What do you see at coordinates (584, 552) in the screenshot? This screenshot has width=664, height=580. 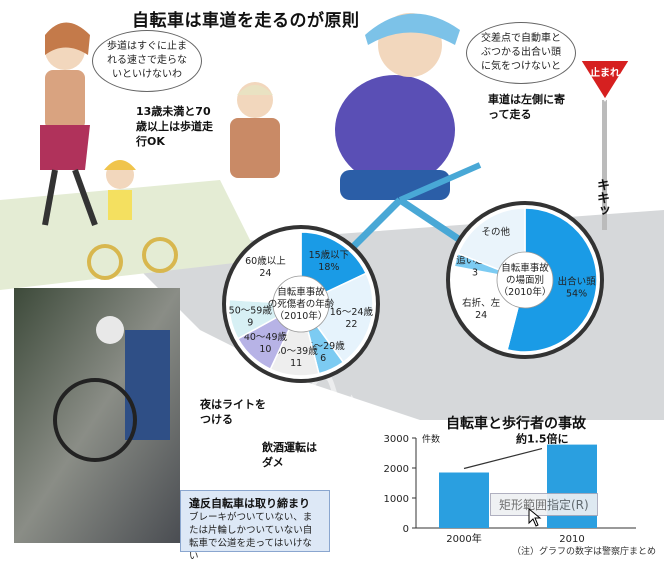 I see `chart-note: （注）グラフの数字は警察庁まとめ` at bounding box center [584, 552].